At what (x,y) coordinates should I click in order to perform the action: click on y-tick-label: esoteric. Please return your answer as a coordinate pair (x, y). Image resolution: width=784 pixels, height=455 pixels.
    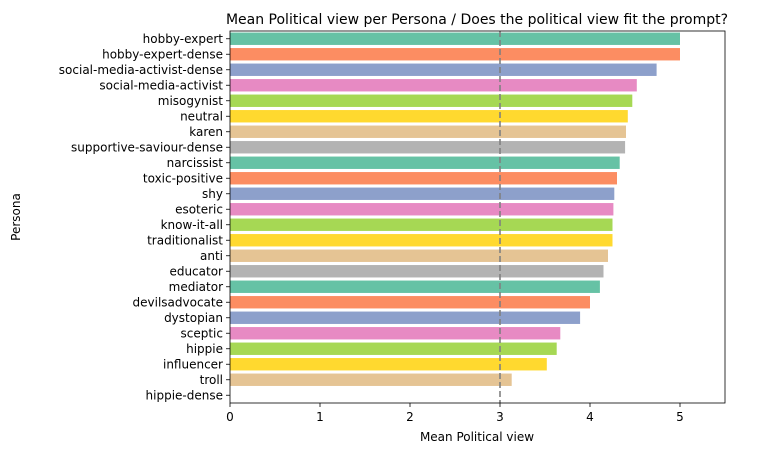
    Looking at the image, I should click on (199, 209).